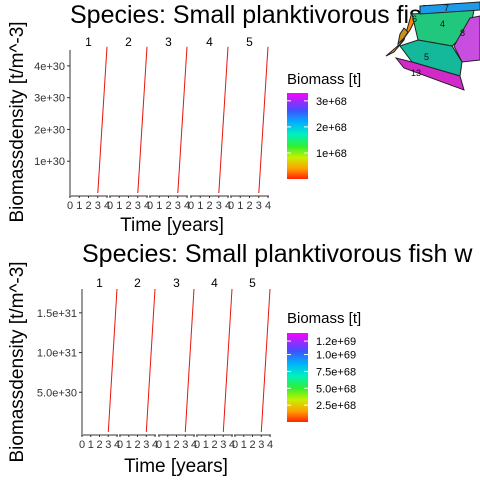 The image size is (480, 480). I want to click on chart-2-xlabel: Time [years], so click(176, 466).